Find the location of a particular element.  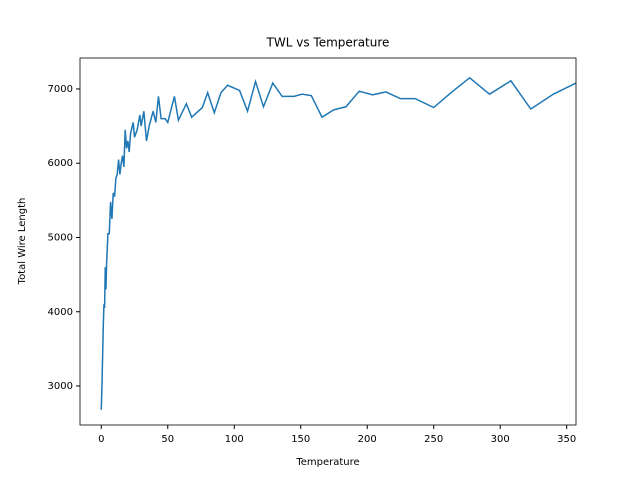

x-tick-label: 200 is located at coordinates (367, 439).